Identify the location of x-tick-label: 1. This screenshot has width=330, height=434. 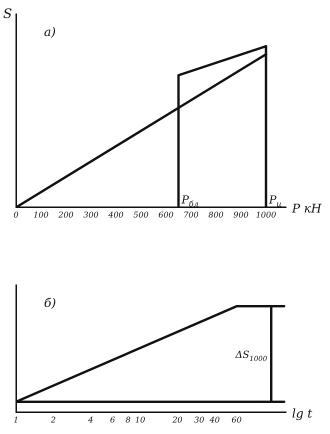
(16, 419).